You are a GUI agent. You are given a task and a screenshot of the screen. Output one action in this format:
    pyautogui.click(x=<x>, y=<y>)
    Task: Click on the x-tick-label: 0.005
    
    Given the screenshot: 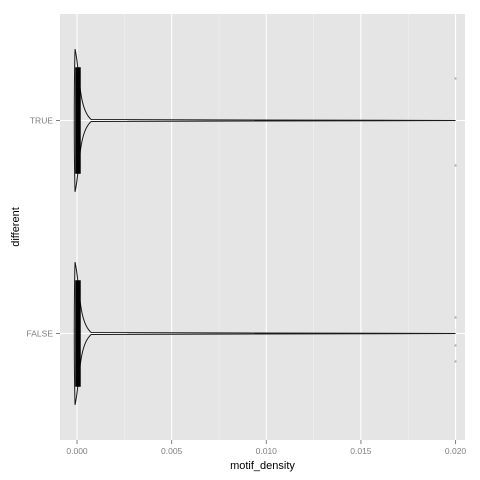 What is the action you would take?
    pyautogui.click(x=172, y=451)
    